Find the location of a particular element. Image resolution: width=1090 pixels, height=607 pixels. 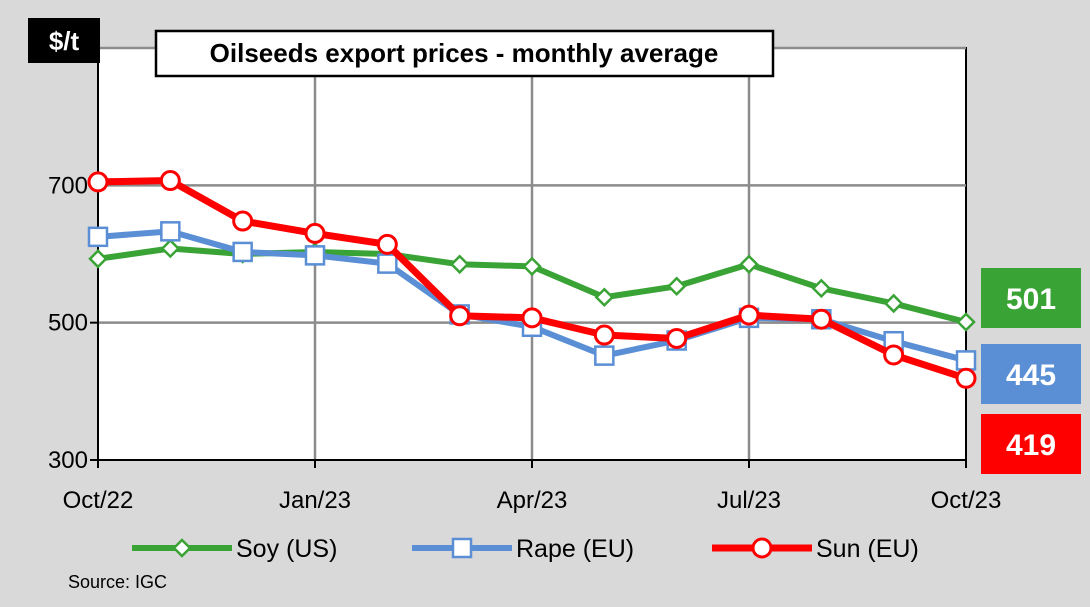

x-axis-ticks: Oct/22 Jan/23 Apr/23 Jul/23 Oct/23 is located at coordinates (532, 487).